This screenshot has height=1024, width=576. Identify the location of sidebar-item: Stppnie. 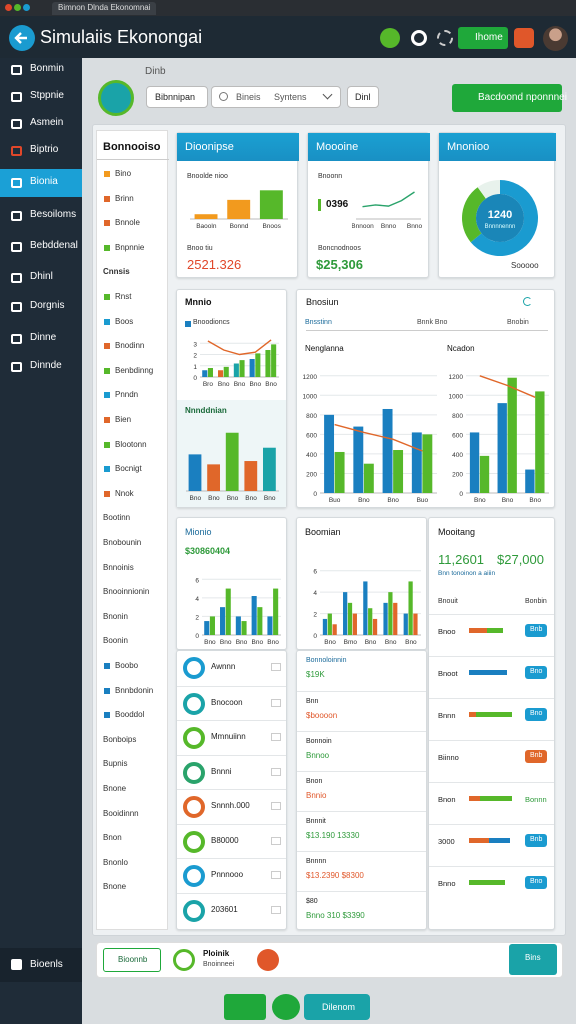
(41, 97).